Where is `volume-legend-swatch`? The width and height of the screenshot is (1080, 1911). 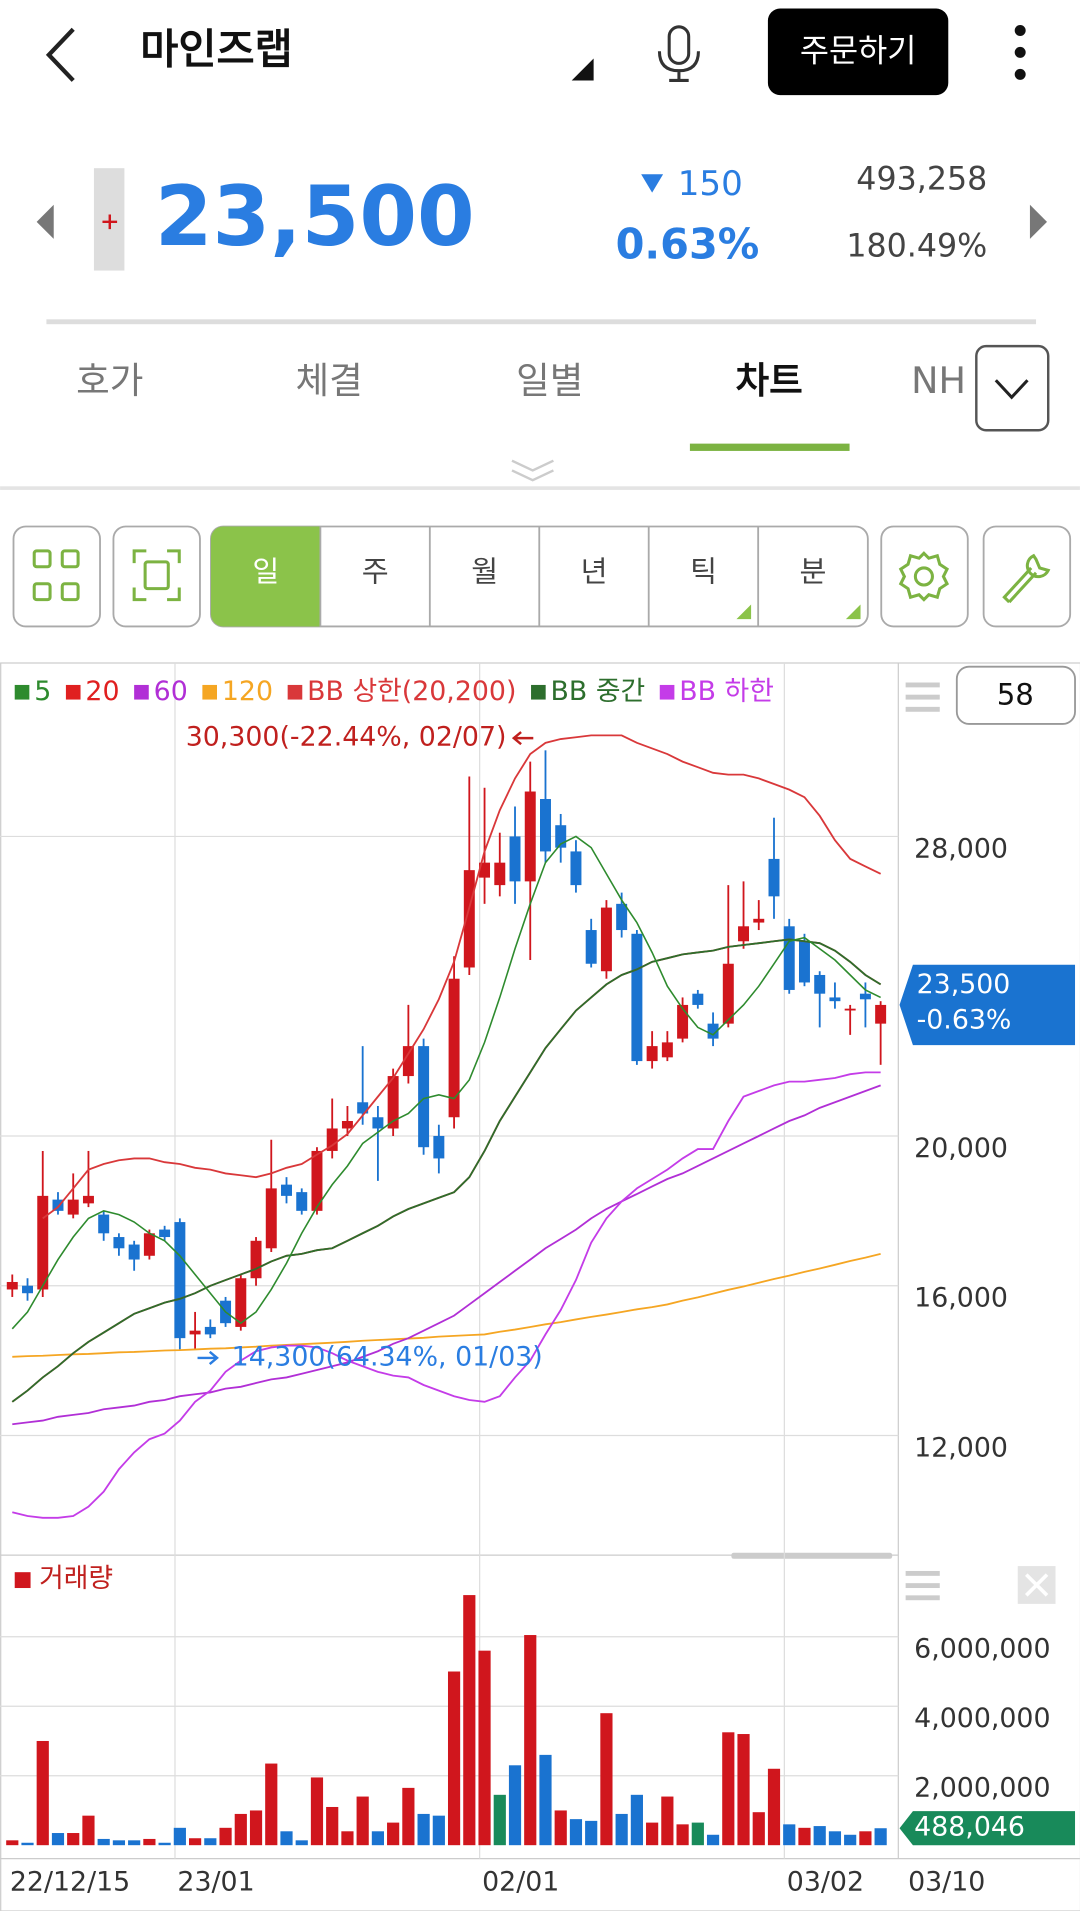 volume-legend-swatch is located at coordinates (22, 1580).